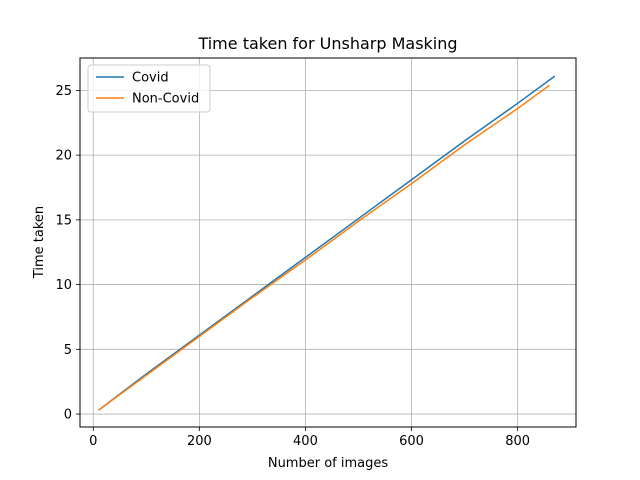 The width and height of the screenshot is (640, 480). What do you see at coordinates (305, 441) in the screenshot?
I see `x-tick-label: 400` at bounding box center [305, 441].